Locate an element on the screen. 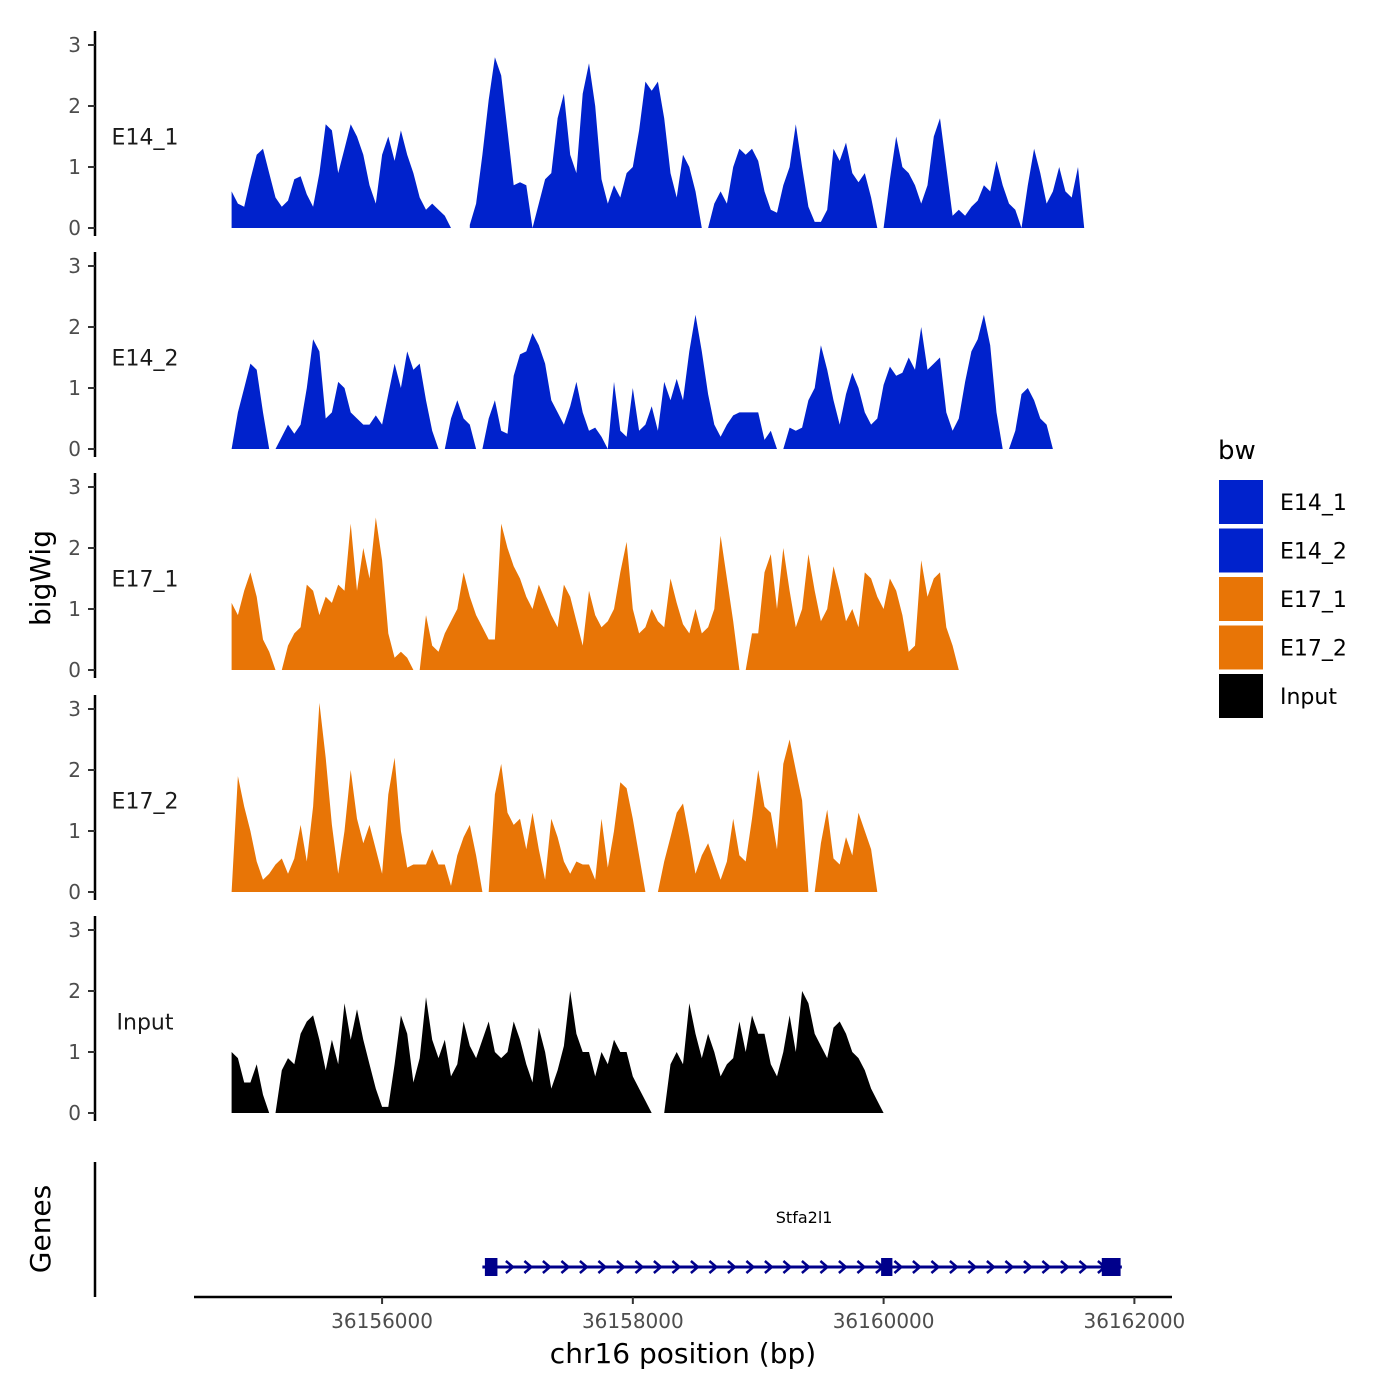 The height and width of the screenshot is (1400, 1400). track-label: E17_1 is located at coordinates (145, 580).